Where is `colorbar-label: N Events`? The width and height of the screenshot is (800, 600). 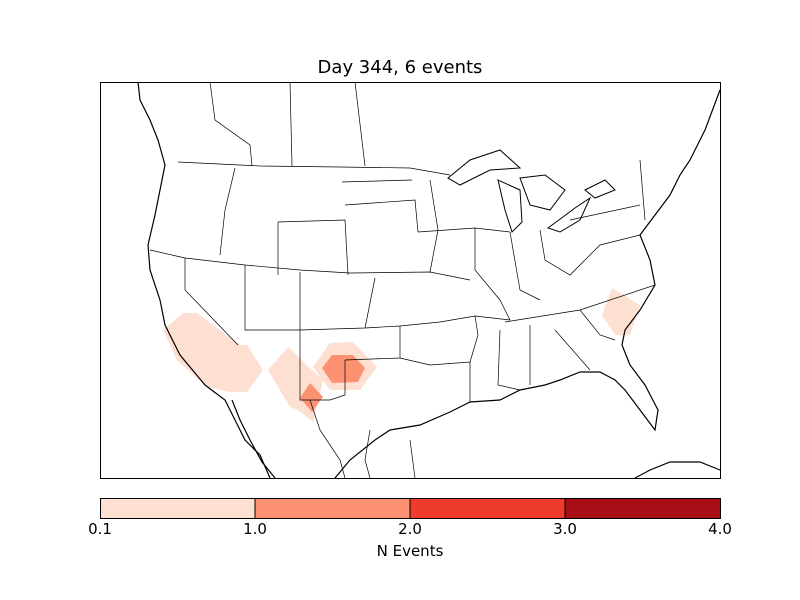
colorbar-label: N Events is located at coordinates (410, 551).